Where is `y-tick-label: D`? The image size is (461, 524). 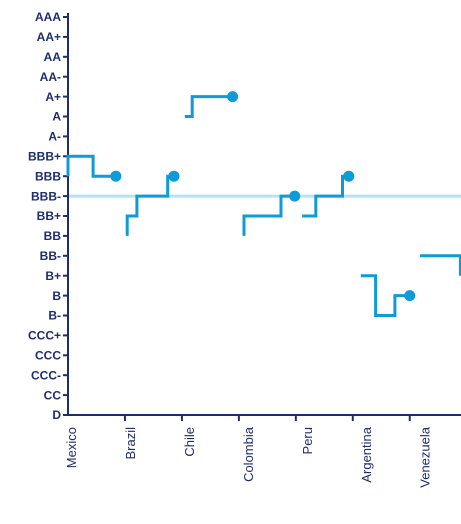
y-tick-label: D is located at coordinates (56, 415).